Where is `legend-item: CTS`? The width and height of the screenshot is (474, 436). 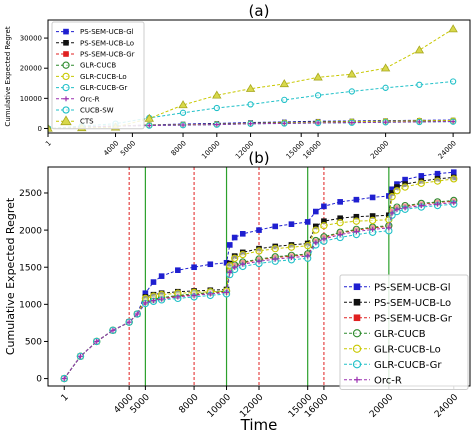
legend-item: CTS is located at coordinates (75, 120).